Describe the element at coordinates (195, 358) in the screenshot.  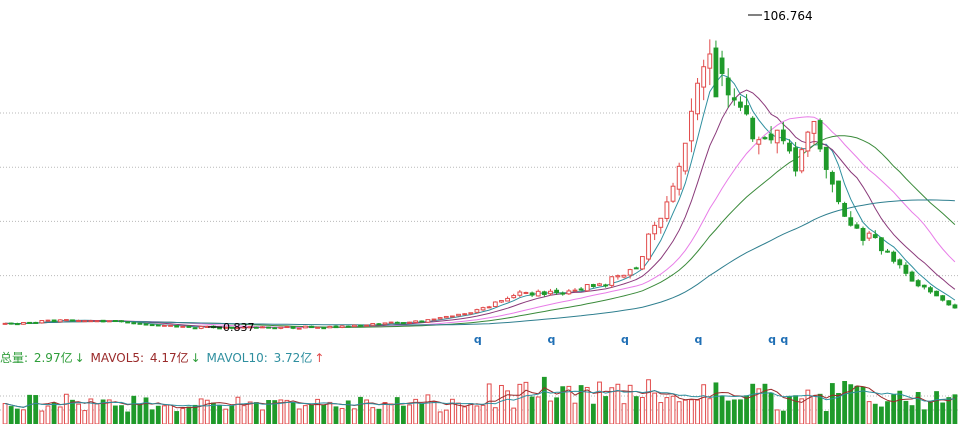
I see `mavol5-arrow-icon: ↓` at that location.